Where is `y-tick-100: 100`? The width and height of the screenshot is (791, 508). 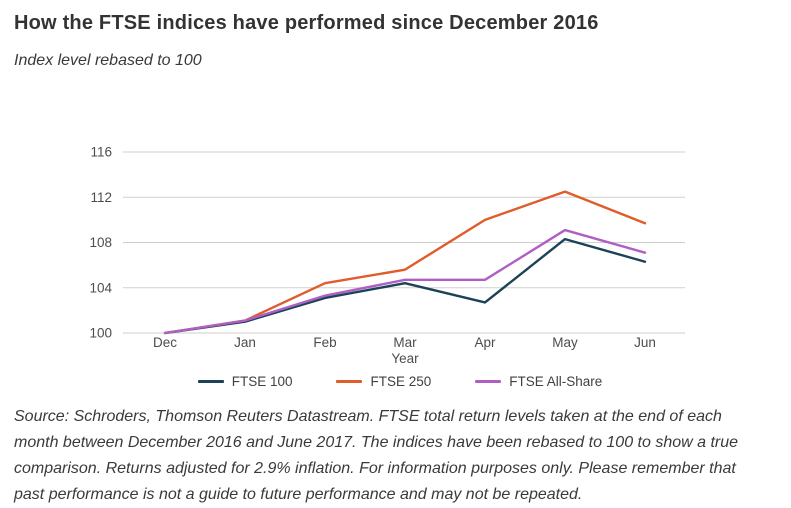
y-tick-100: 100 is located at coordinates (100, 333).